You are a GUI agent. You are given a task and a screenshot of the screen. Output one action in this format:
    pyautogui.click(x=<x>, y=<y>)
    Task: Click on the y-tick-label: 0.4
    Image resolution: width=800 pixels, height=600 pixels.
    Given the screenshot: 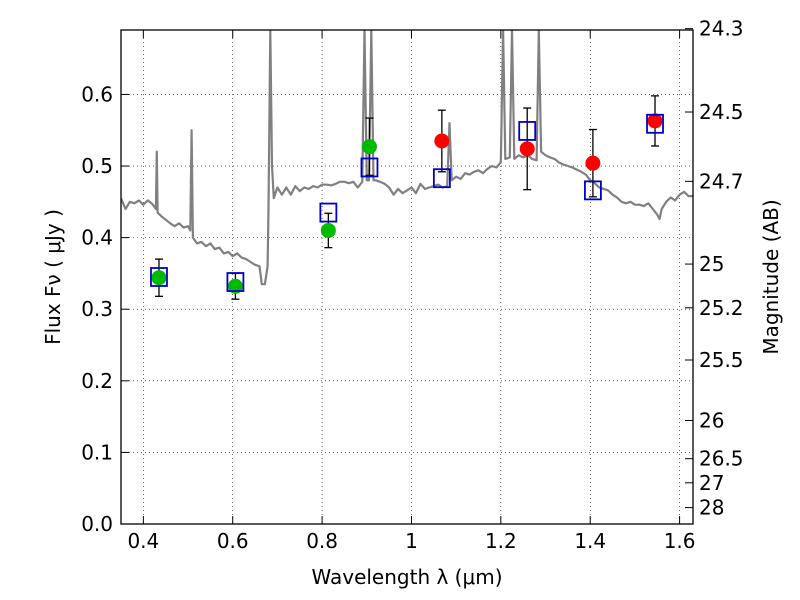 What is the action you would take?
    pyautogui.click(x=97, y=238)
    